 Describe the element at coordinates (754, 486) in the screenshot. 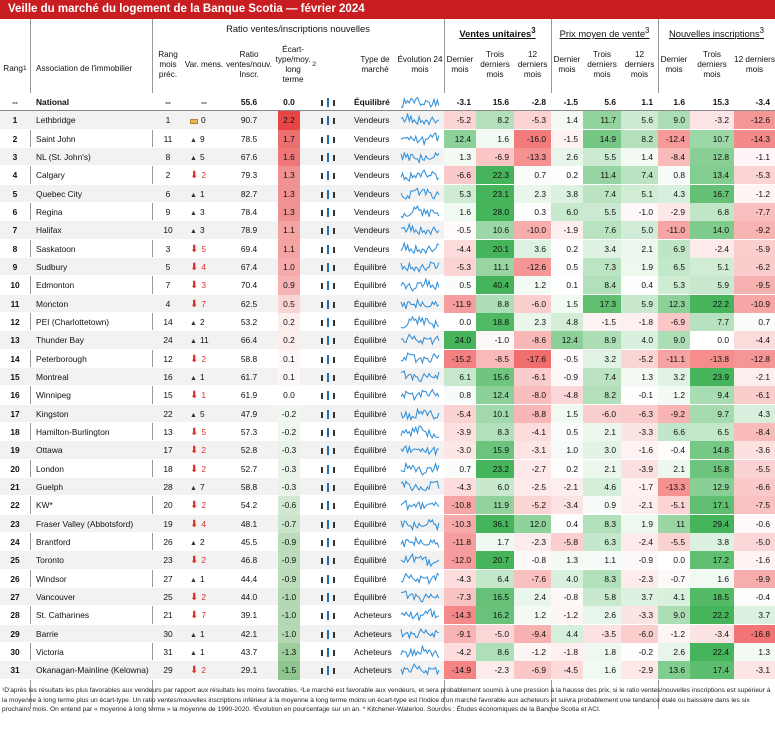

I see `listings-cell: -6.6` at that location.